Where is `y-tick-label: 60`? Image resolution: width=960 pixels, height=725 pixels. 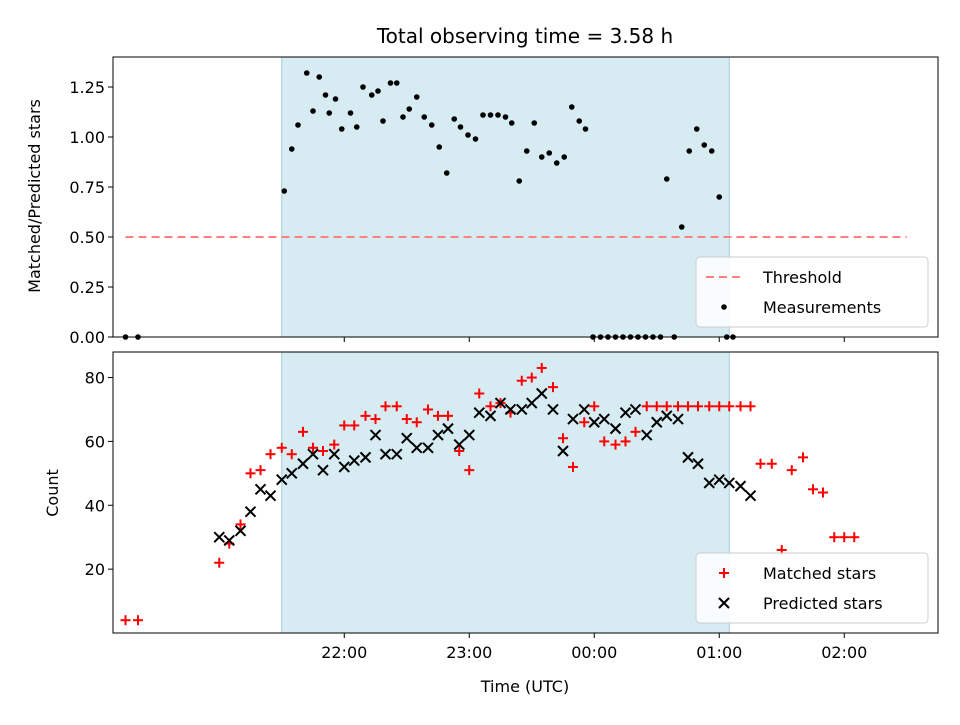 y-tick-label: 60 is located at coordinates (95, 441).